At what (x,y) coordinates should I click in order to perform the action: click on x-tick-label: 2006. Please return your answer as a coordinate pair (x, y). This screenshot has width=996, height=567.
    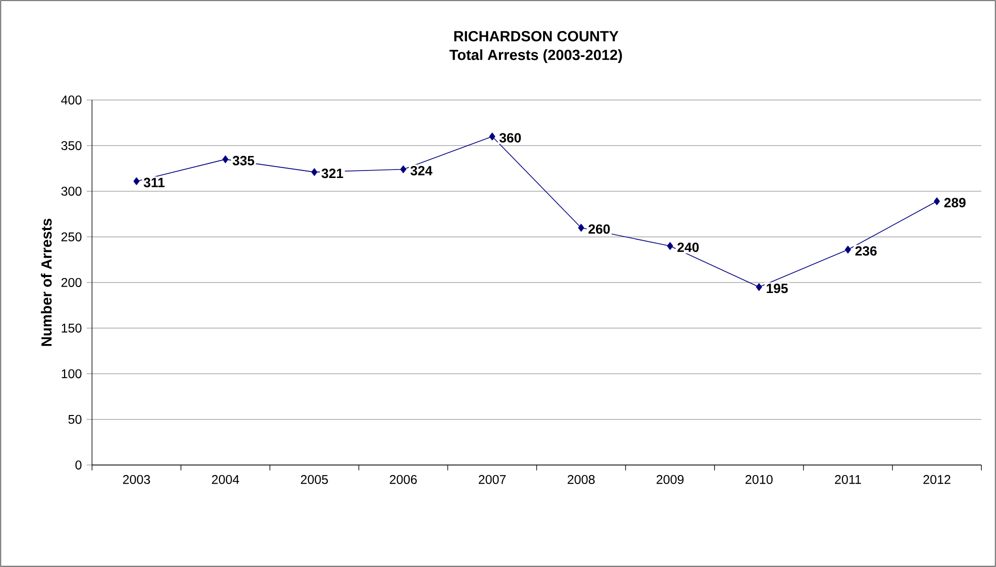
    Looking at the image, I should click on (403, 479).